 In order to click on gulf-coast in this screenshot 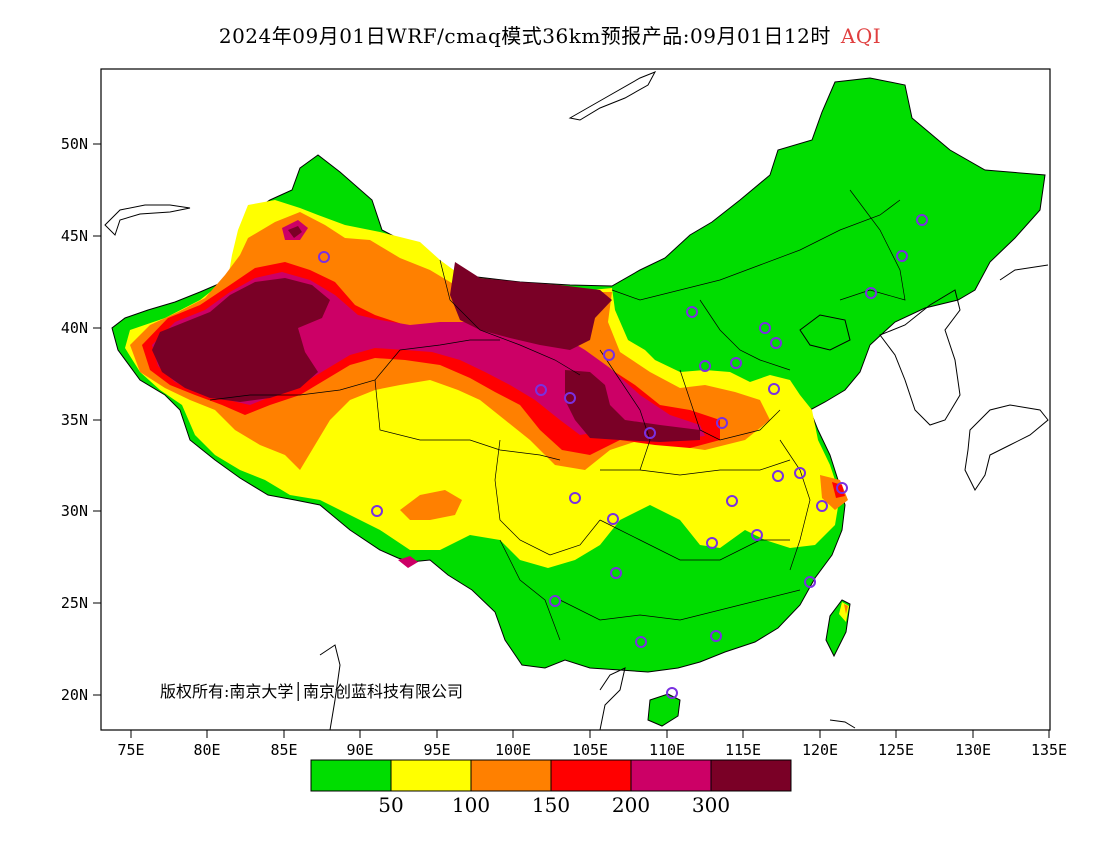, I will do `click(330, 687)`.